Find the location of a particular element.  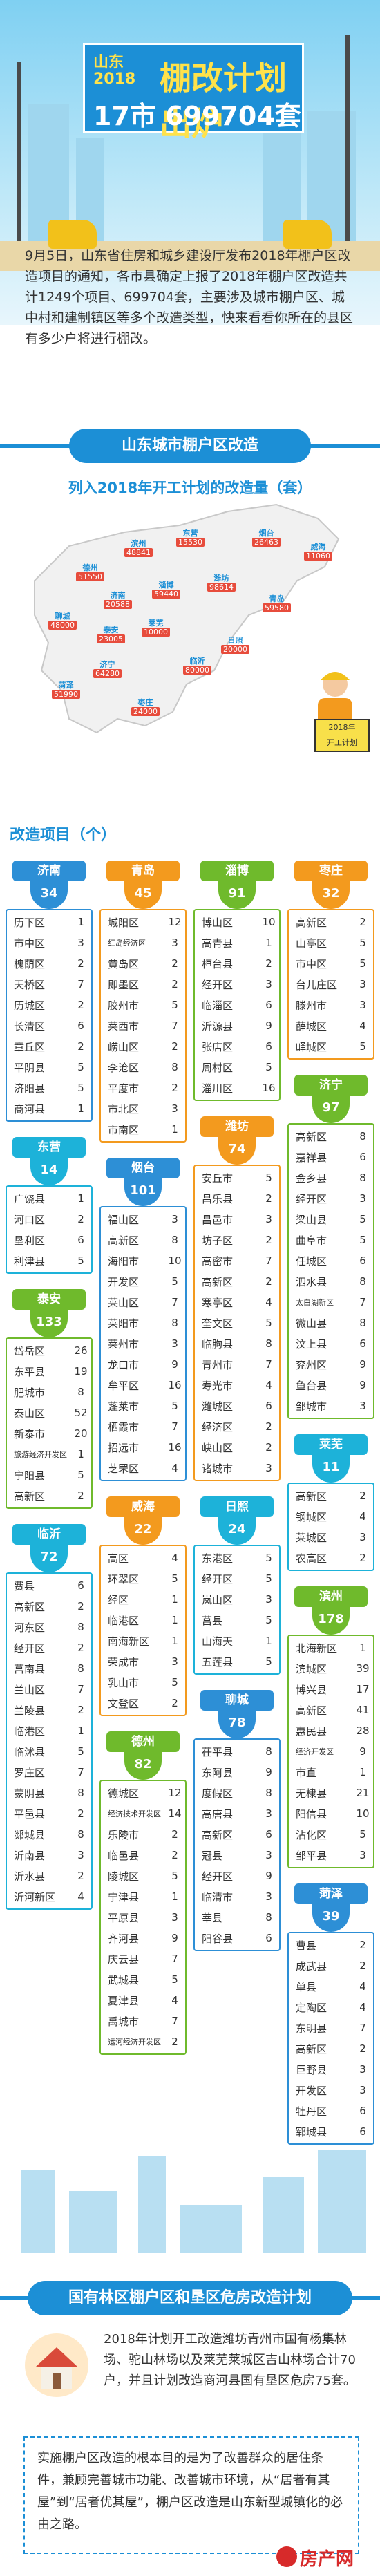

district-name: 寒亭区 is located at coordinates (218, 1302).